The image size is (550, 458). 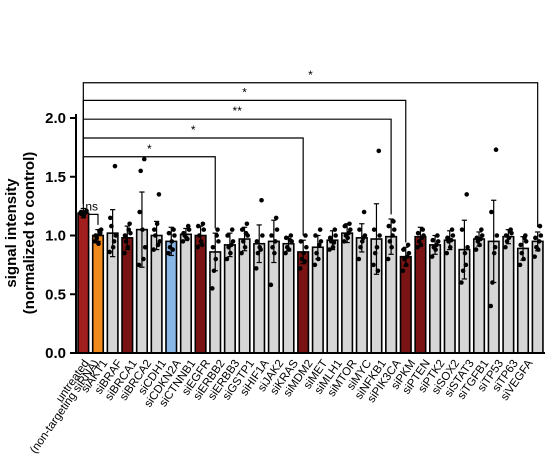 What do you see at coordinates (55, 236) in the screenshot?
I see `y-tick-label-2: 1.0` at bounding box center [55, 236].